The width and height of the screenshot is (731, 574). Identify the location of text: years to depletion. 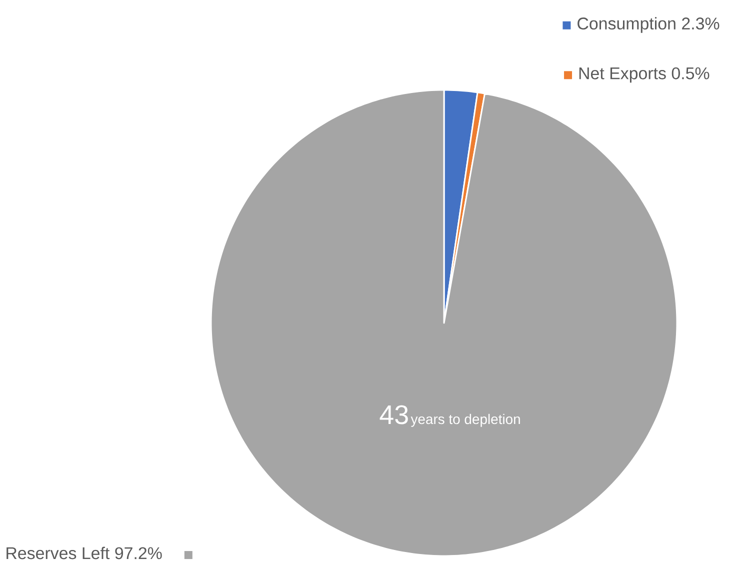
(465, 420).